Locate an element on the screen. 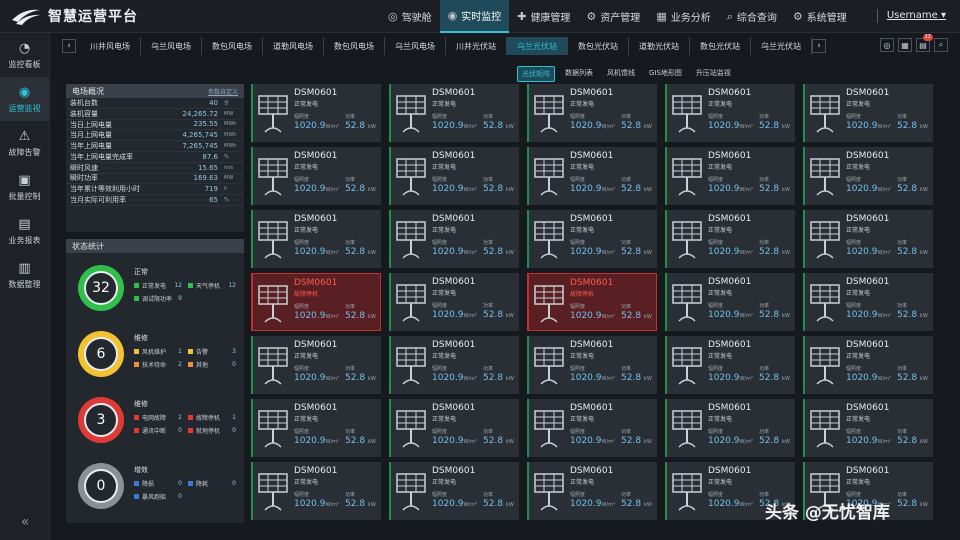 The width and height of the screenshot is (960, 540). sidebar-item: ▣ 批量控制 is located at coordinates (24, 187).